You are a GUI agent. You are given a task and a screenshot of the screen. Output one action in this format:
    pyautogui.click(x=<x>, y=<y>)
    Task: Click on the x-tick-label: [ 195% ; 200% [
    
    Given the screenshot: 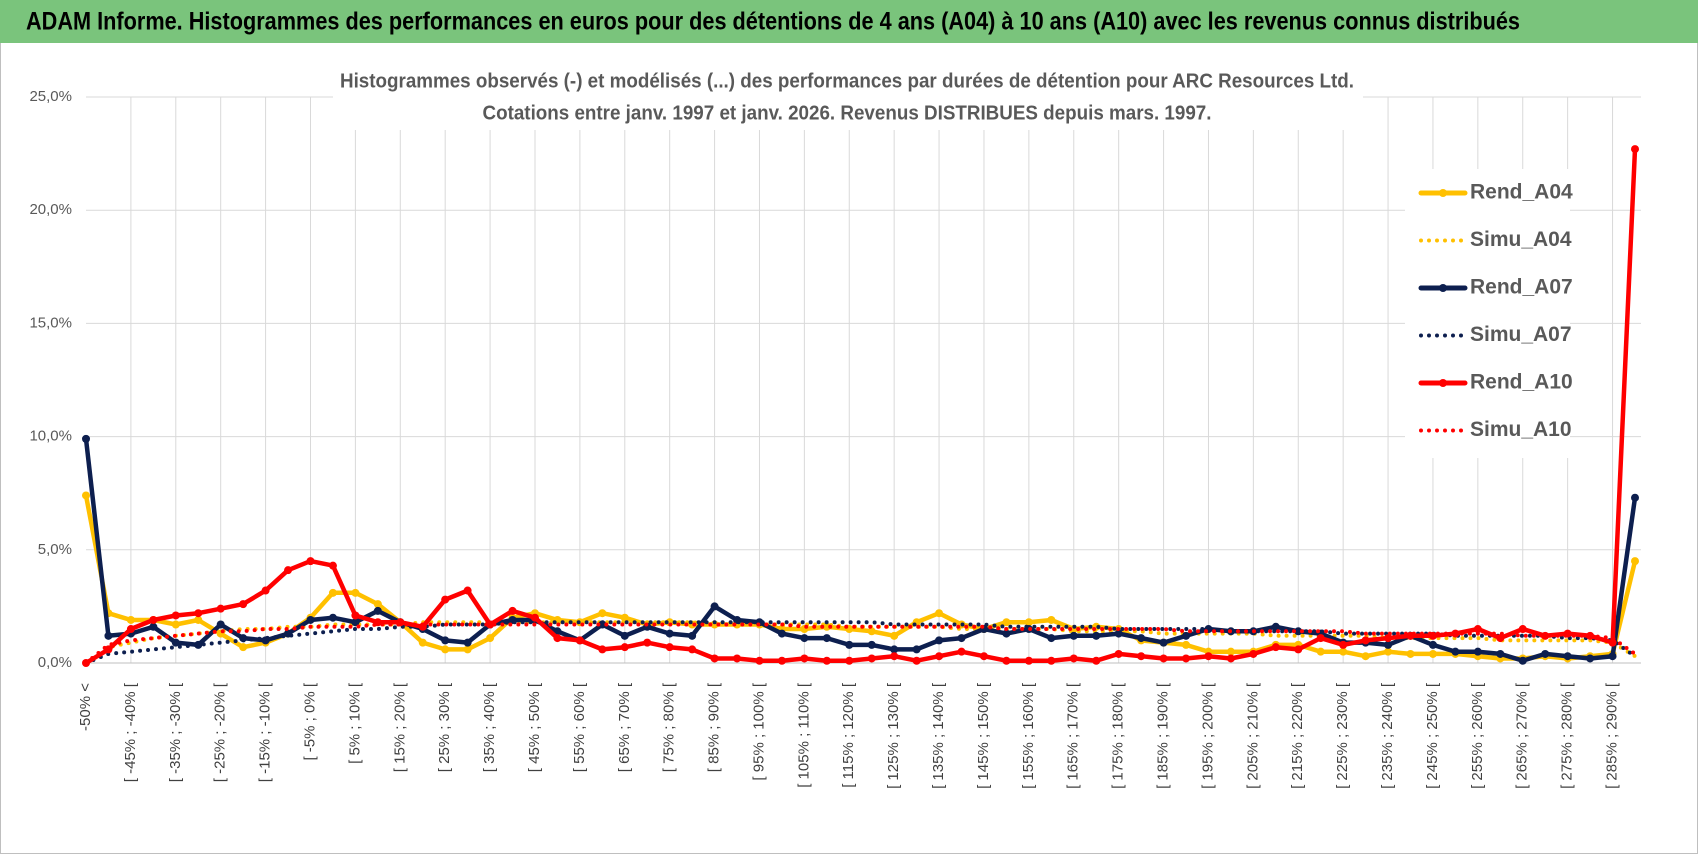 What is the action you would take?
    pyautogui.click(x=1207, y=735)
    